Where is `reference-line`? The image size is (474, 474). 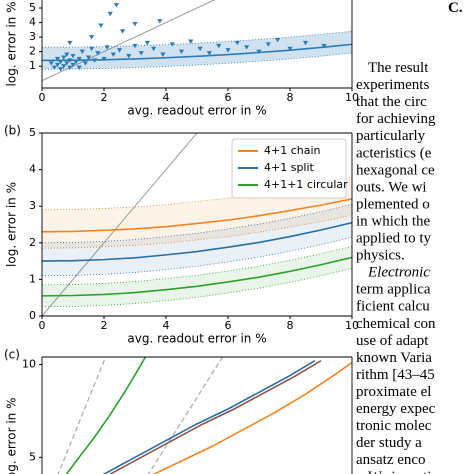 reference-line is located at coordinates (120, 224).